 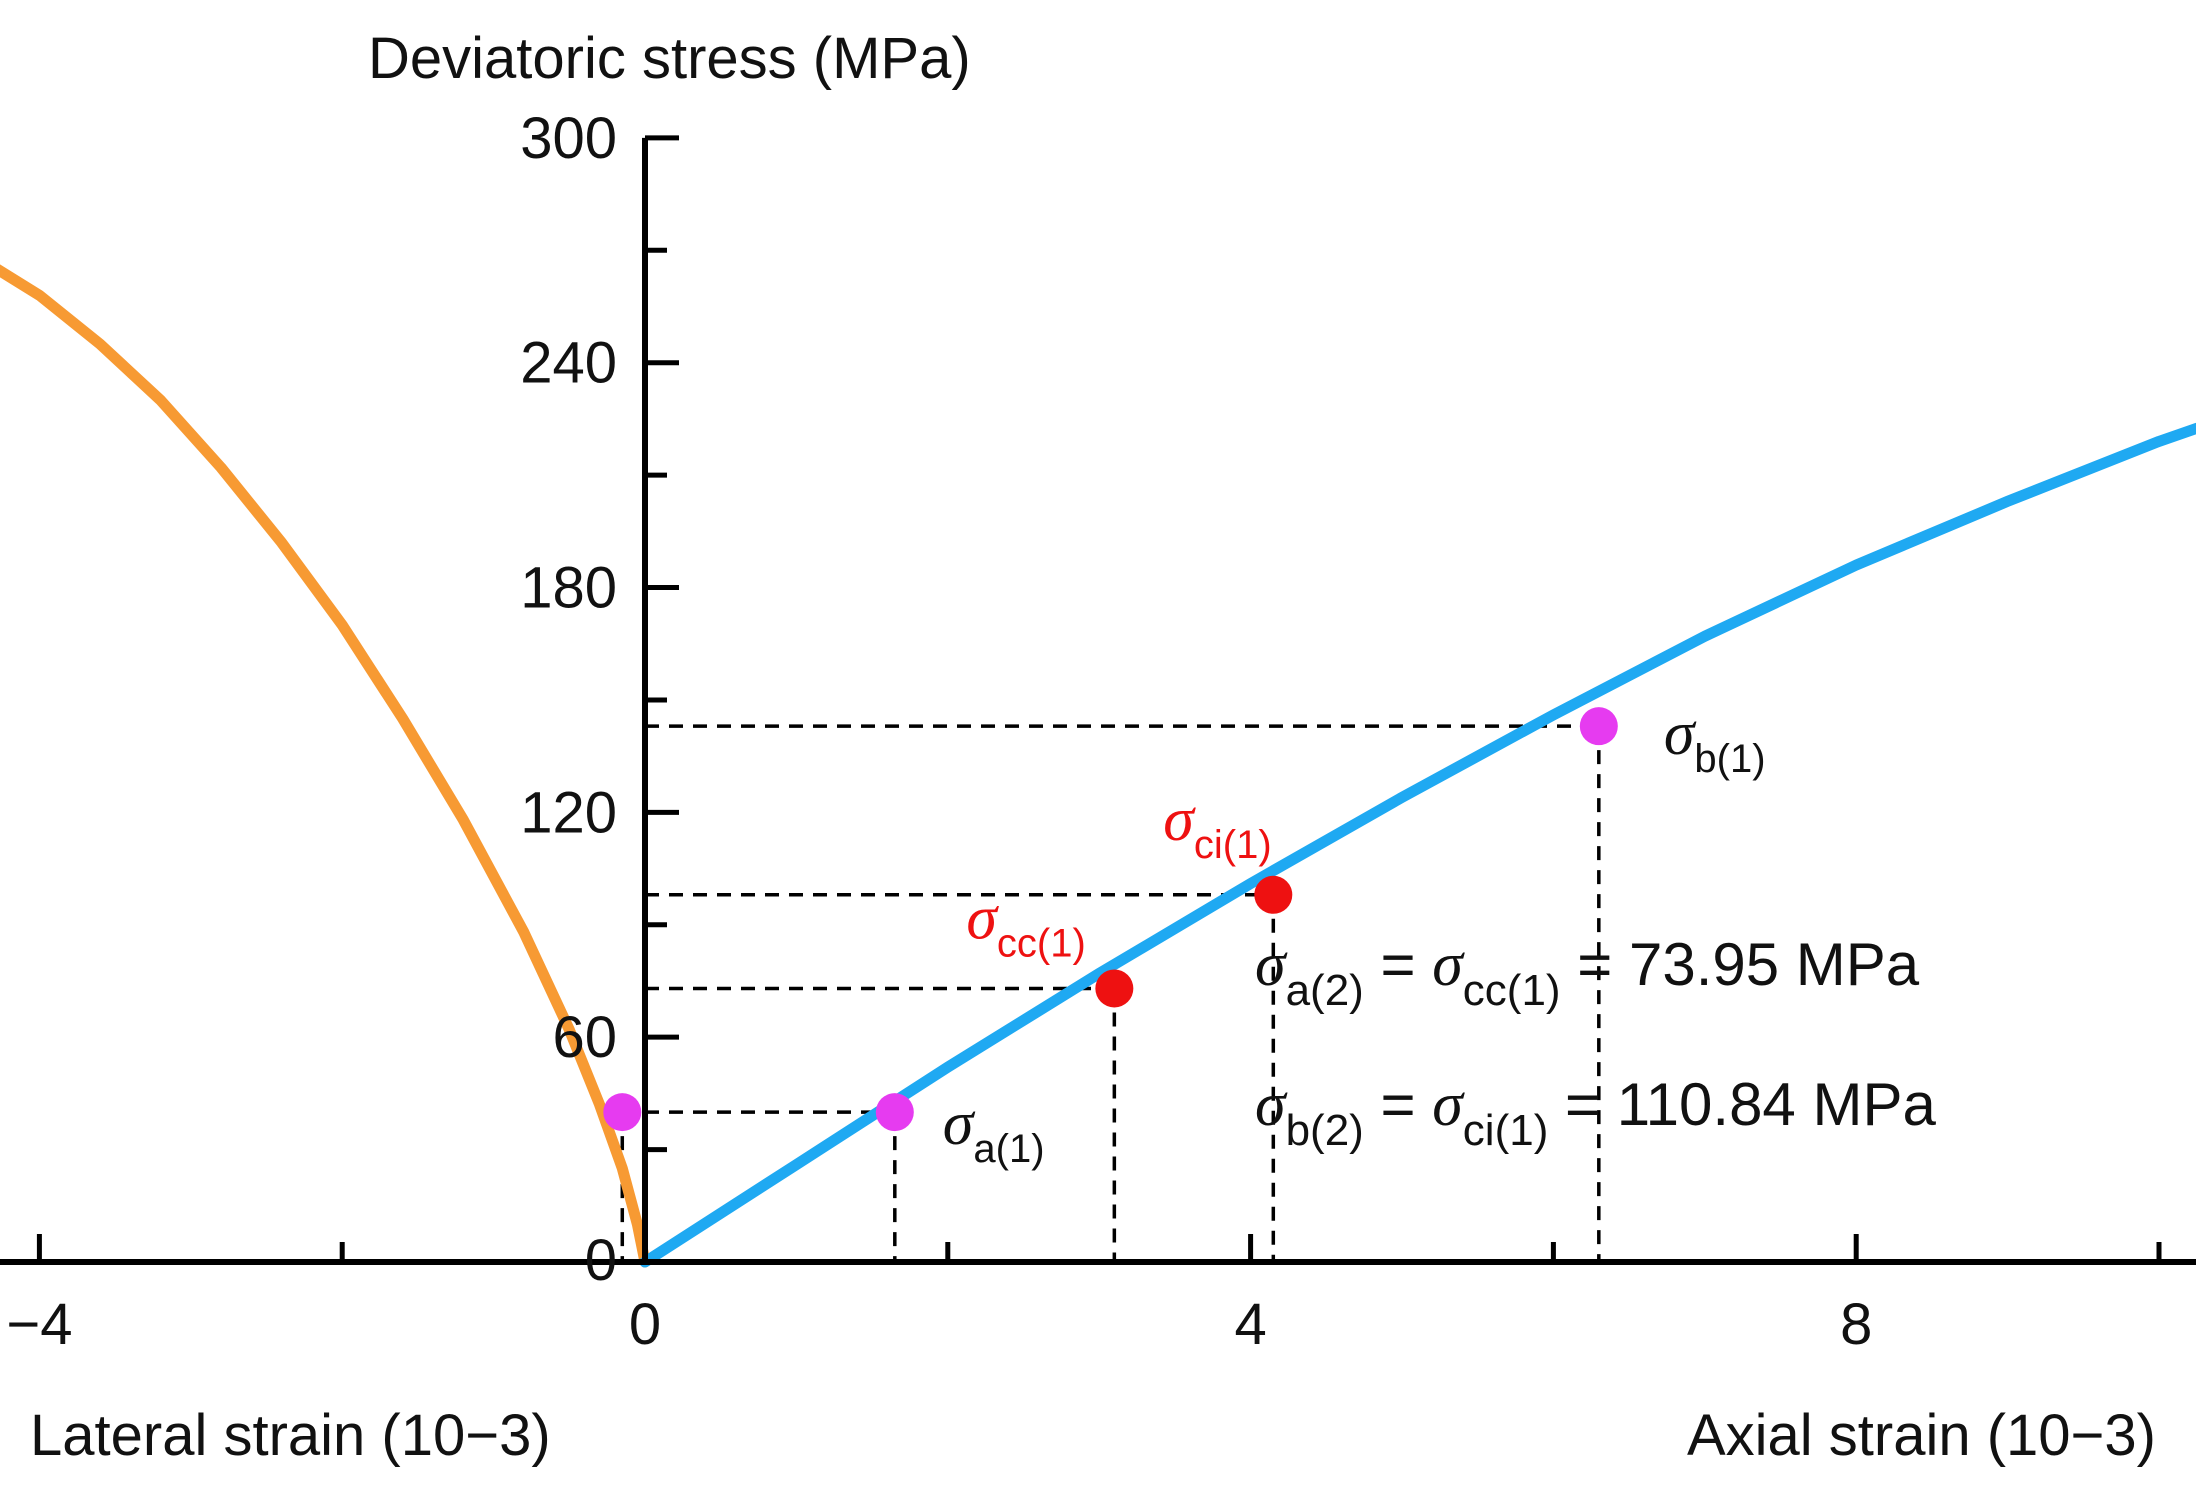 I want to click on x-tick-label: 0, so click(x=645, y=1324).